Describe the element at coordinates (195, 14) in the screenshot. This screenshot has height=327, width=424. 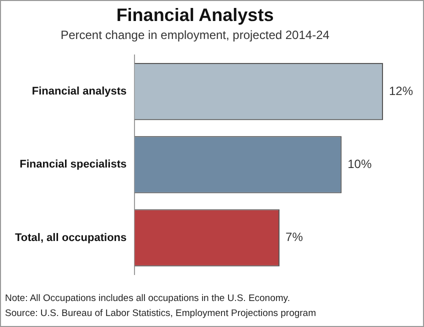
I see `chart-title: Financial Analysts` at that location.